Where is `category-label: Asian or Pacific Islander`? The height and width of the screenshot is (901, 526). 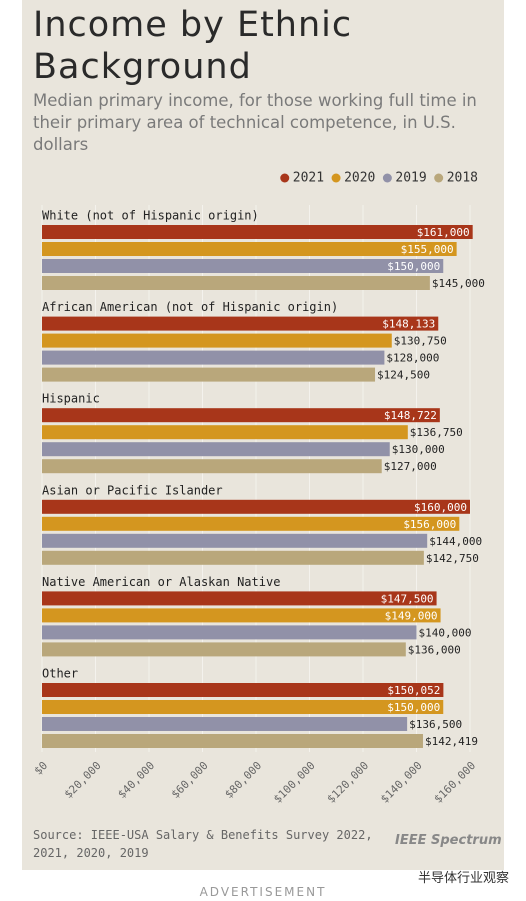 category-label: Asian or Pacific Islander is located at coordinates (132, 490).